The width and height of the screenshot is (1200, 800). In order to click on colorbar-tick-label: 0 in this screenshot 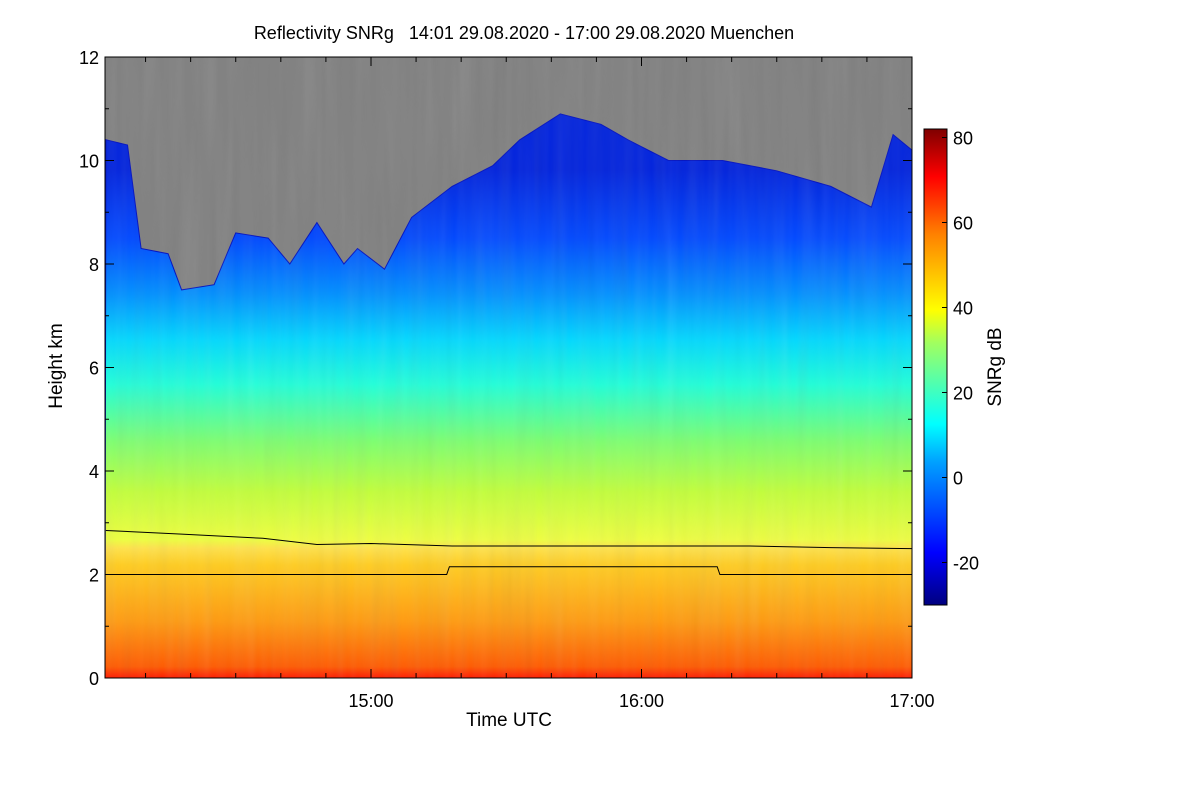, I will do `click(958, 479)`.